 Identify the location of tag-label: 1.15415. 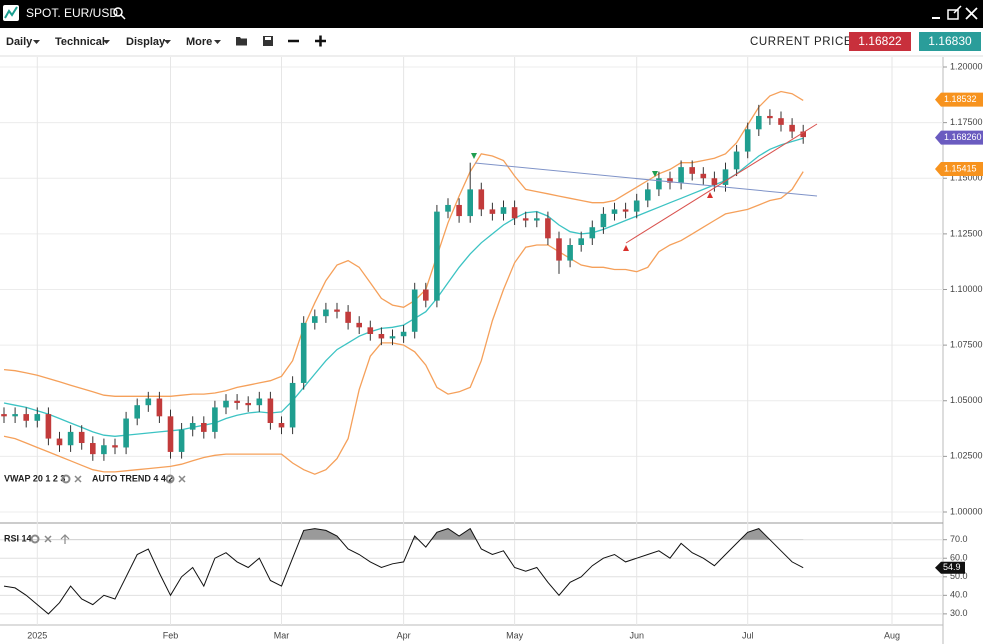
(960, 168).